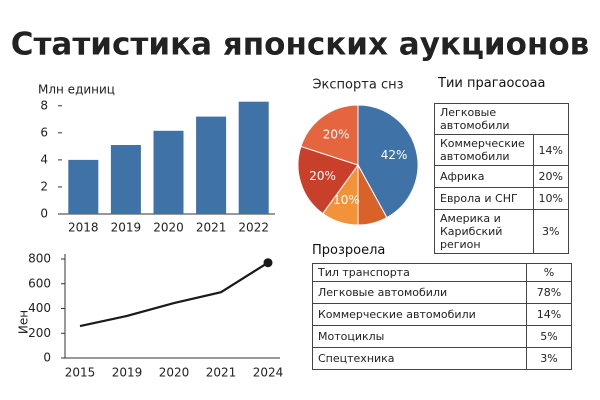 The image size is (600, 400). I want to click on line, so click(174, 294).